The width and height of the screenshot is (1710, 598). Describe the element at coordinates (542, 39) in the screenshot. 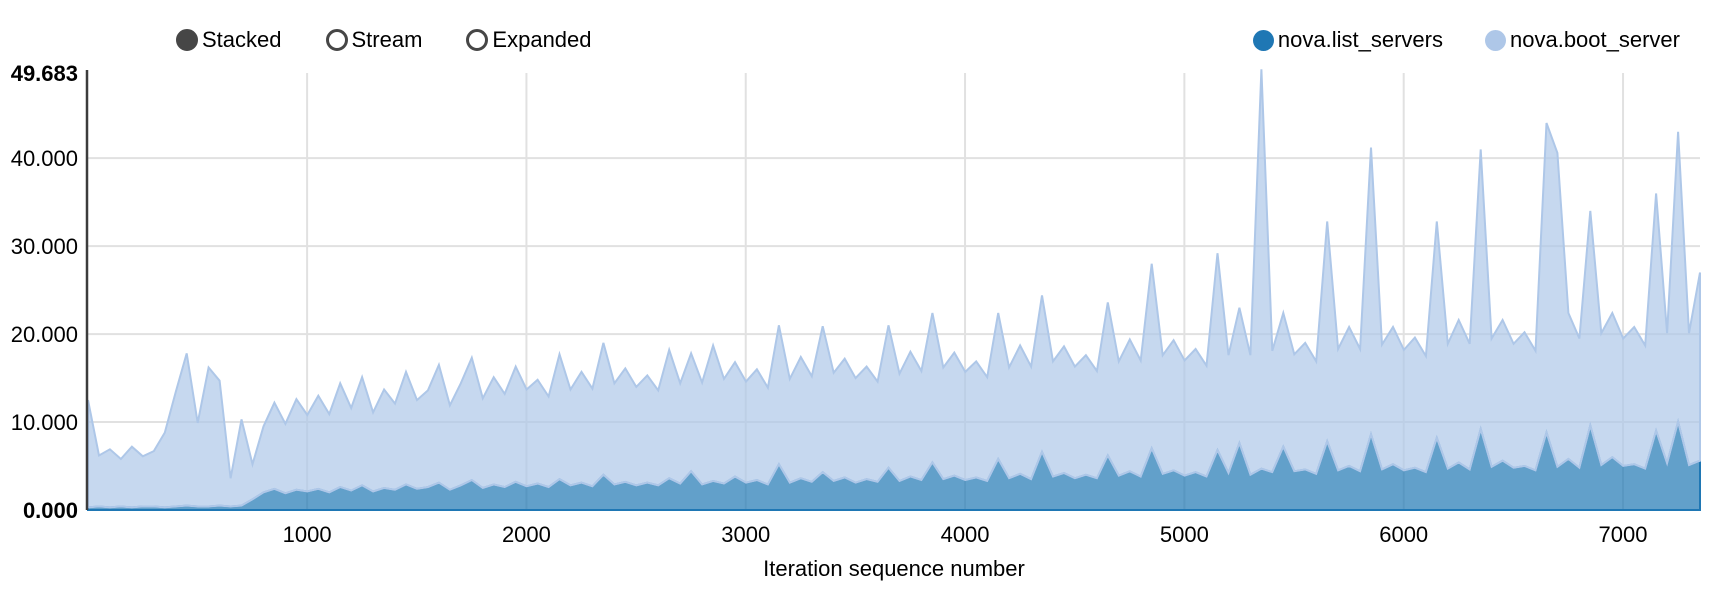

I see `control-label: Expanded` at that location.